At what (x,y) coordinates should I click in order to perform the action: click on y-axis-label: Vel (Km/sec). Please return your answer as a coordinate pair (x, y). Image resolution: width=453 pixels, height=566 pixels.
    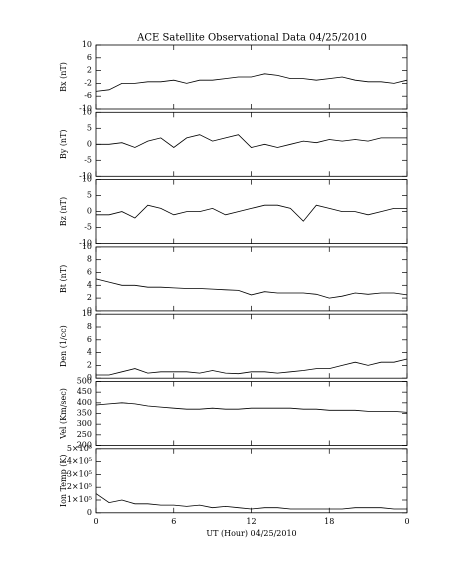
    Looking at the image, I should click on (63, 414).